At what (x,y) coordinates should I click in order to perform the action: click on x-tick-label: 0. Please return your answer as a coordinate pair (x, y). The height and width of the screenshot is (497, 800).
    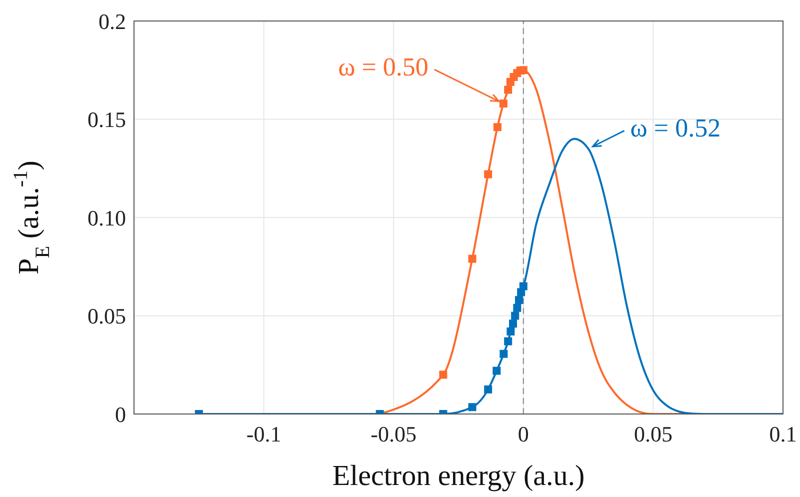
    Looking at the image, I should click on (523, 434).